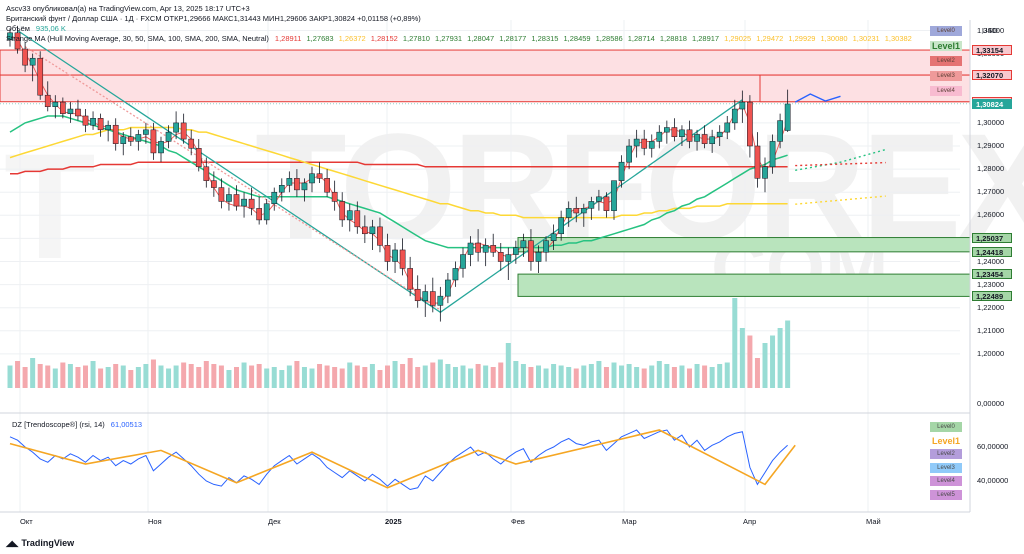 This screenshot has height=554, width=1024. Describe the element at coordinates (750, 521) in the screenshot. I see `time-axis-label: Апр` at that location.